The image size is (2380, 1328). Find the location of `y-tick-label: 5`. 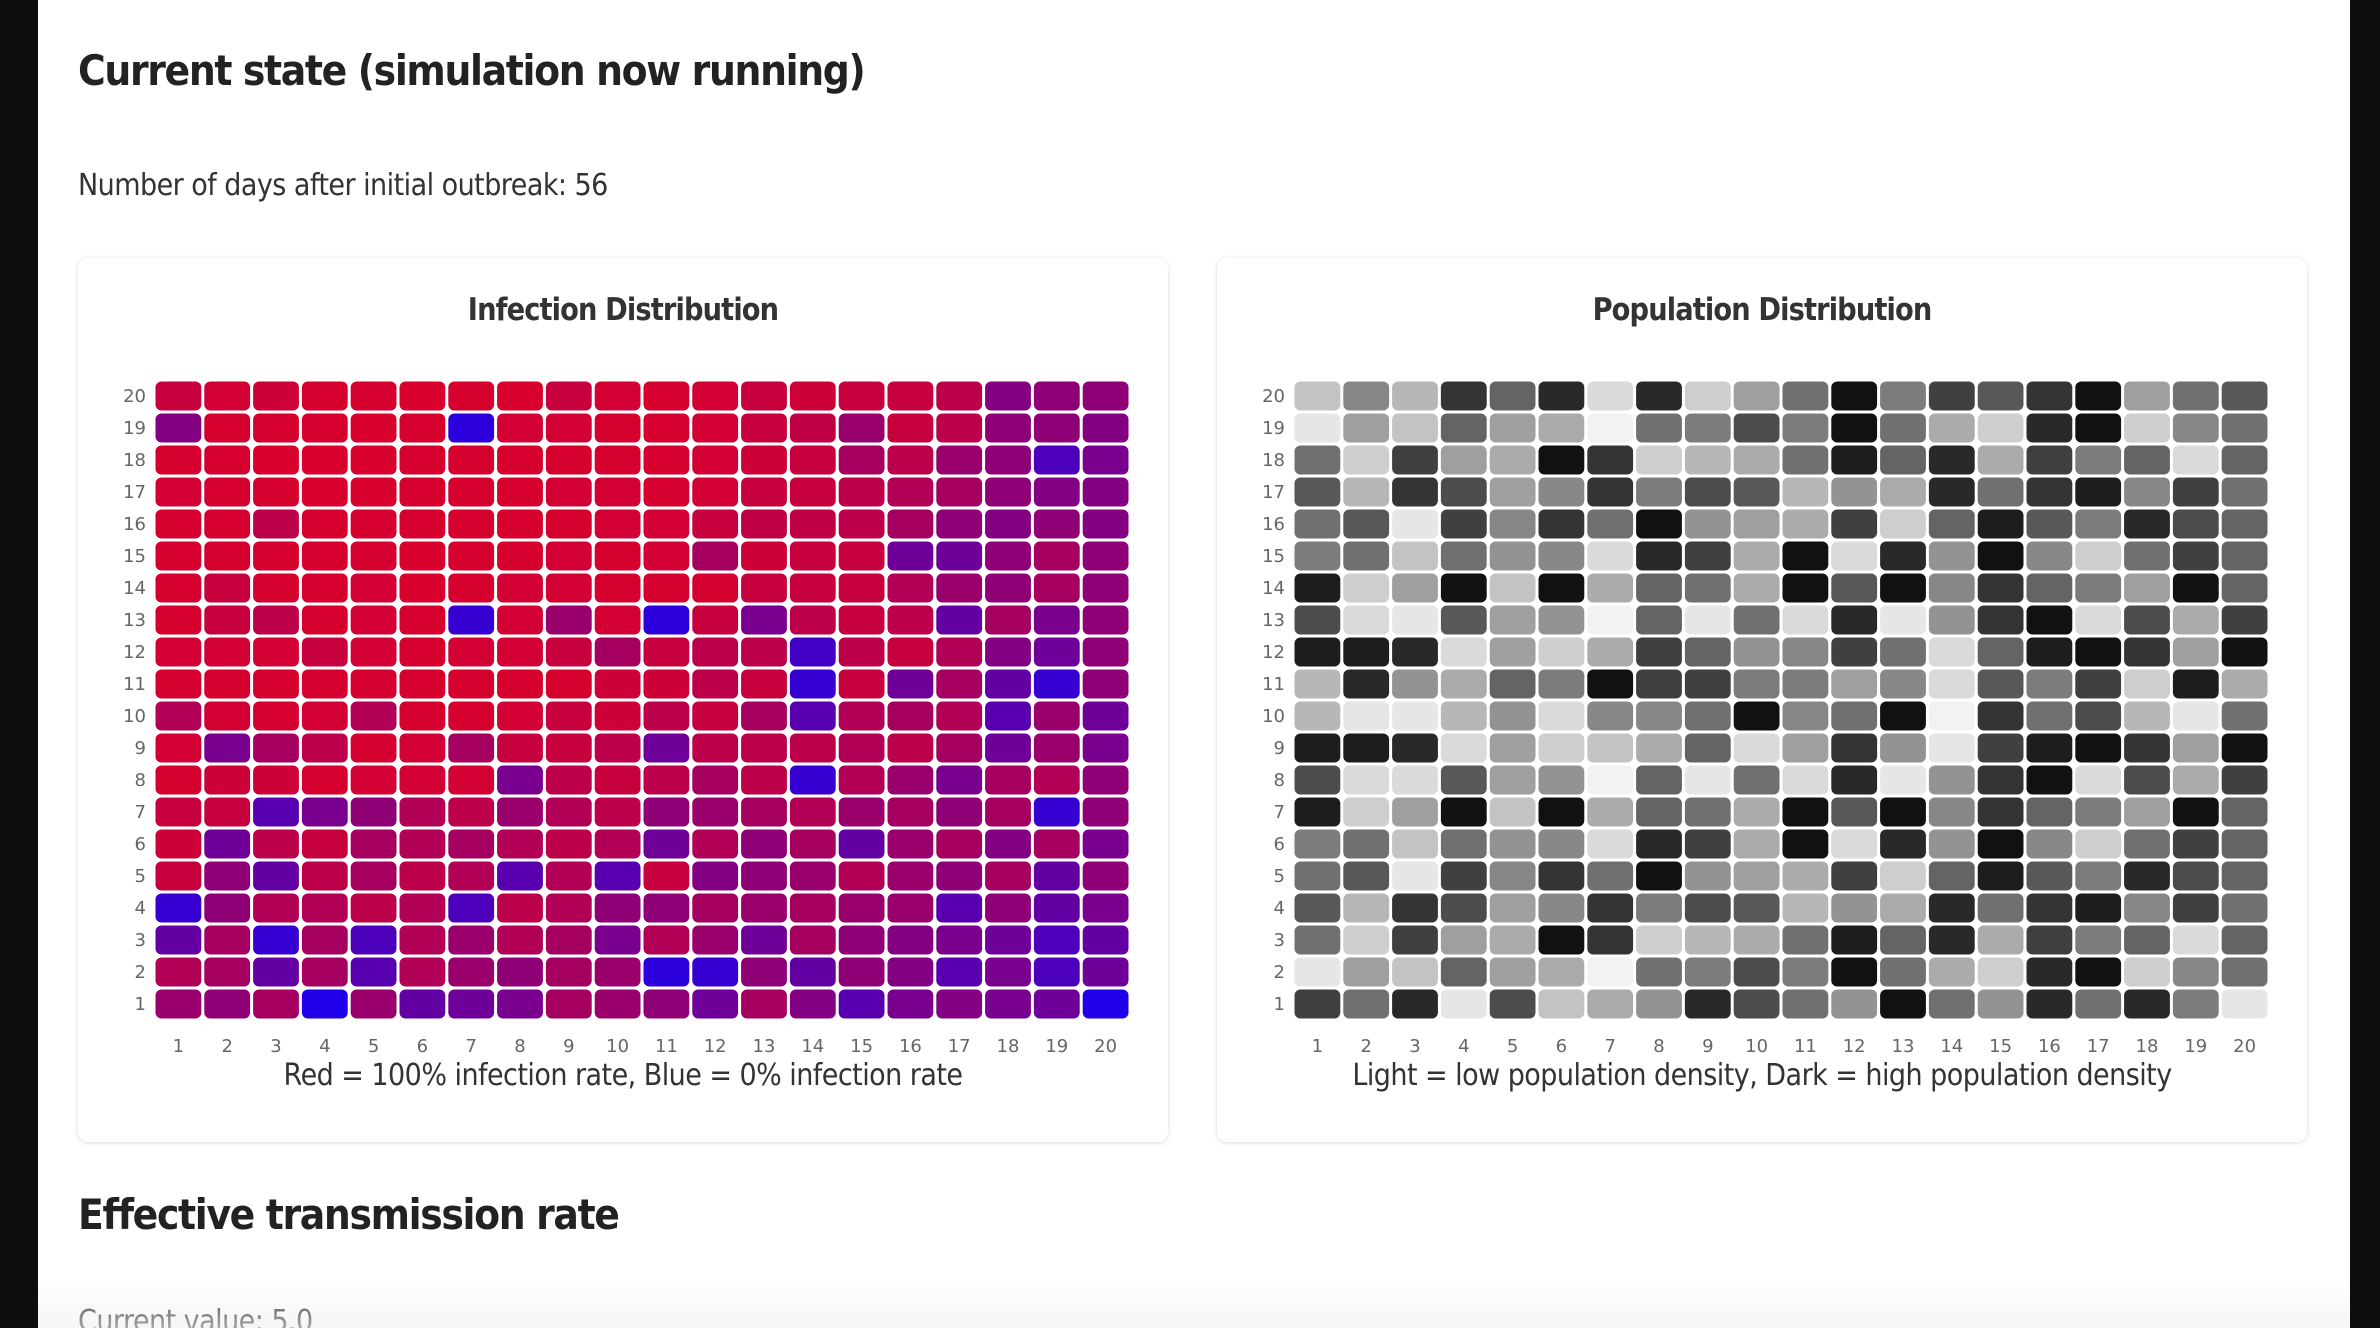

y-tick-label: 5 is located at coordinates (140, 876).